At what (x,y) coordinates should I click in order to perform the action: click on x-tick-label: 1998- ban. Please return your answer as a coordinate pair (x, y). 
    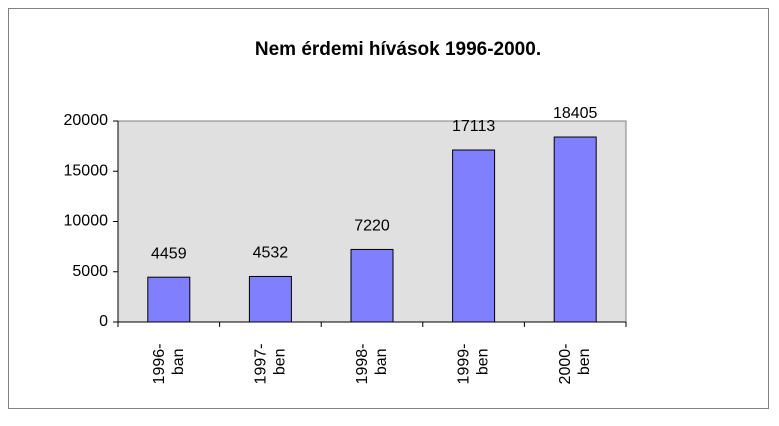
    Looking at the image, I should click on (372, 364).